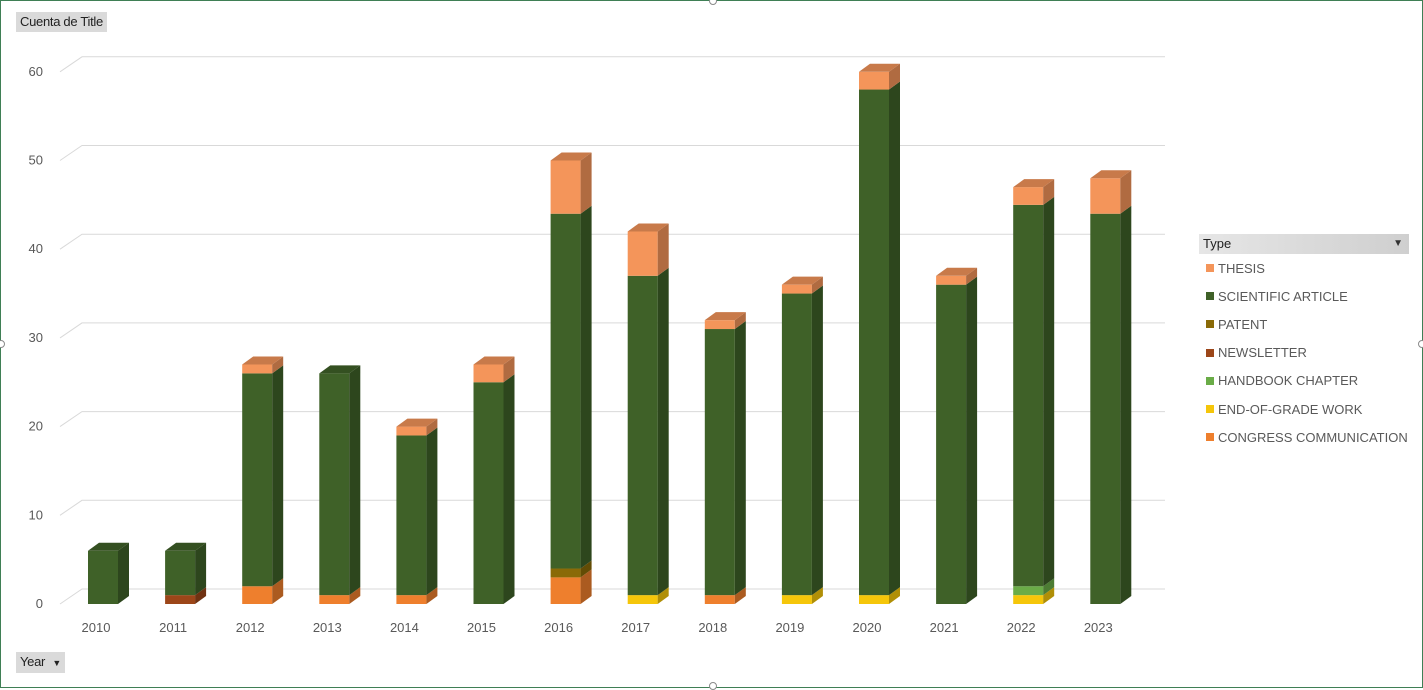 Image resolution: width=1423 pixels, height=690 pixels. Describe the element at coordinates (36, 248) in the screenshot. I see `y-tick-label: 40` at that location.